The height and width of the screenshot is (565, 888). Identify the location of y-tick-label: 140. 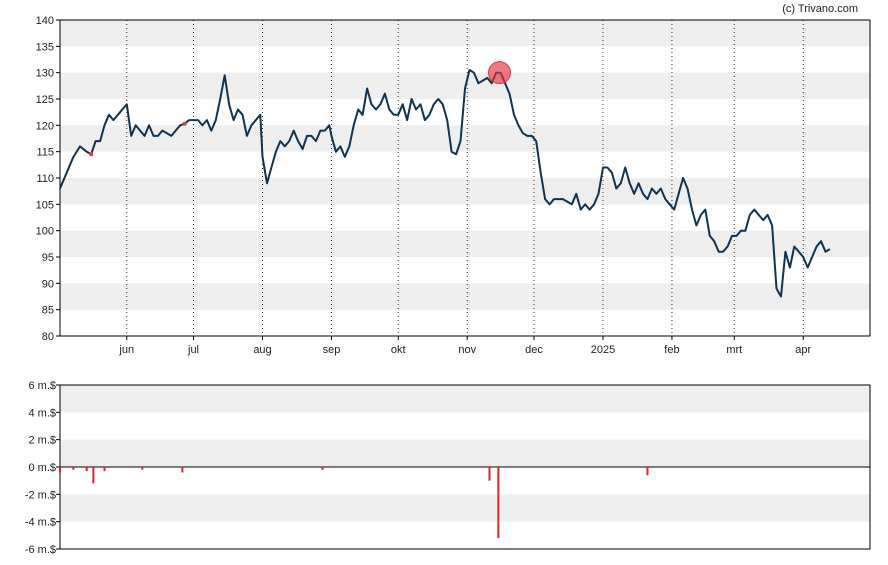
(45, 21).